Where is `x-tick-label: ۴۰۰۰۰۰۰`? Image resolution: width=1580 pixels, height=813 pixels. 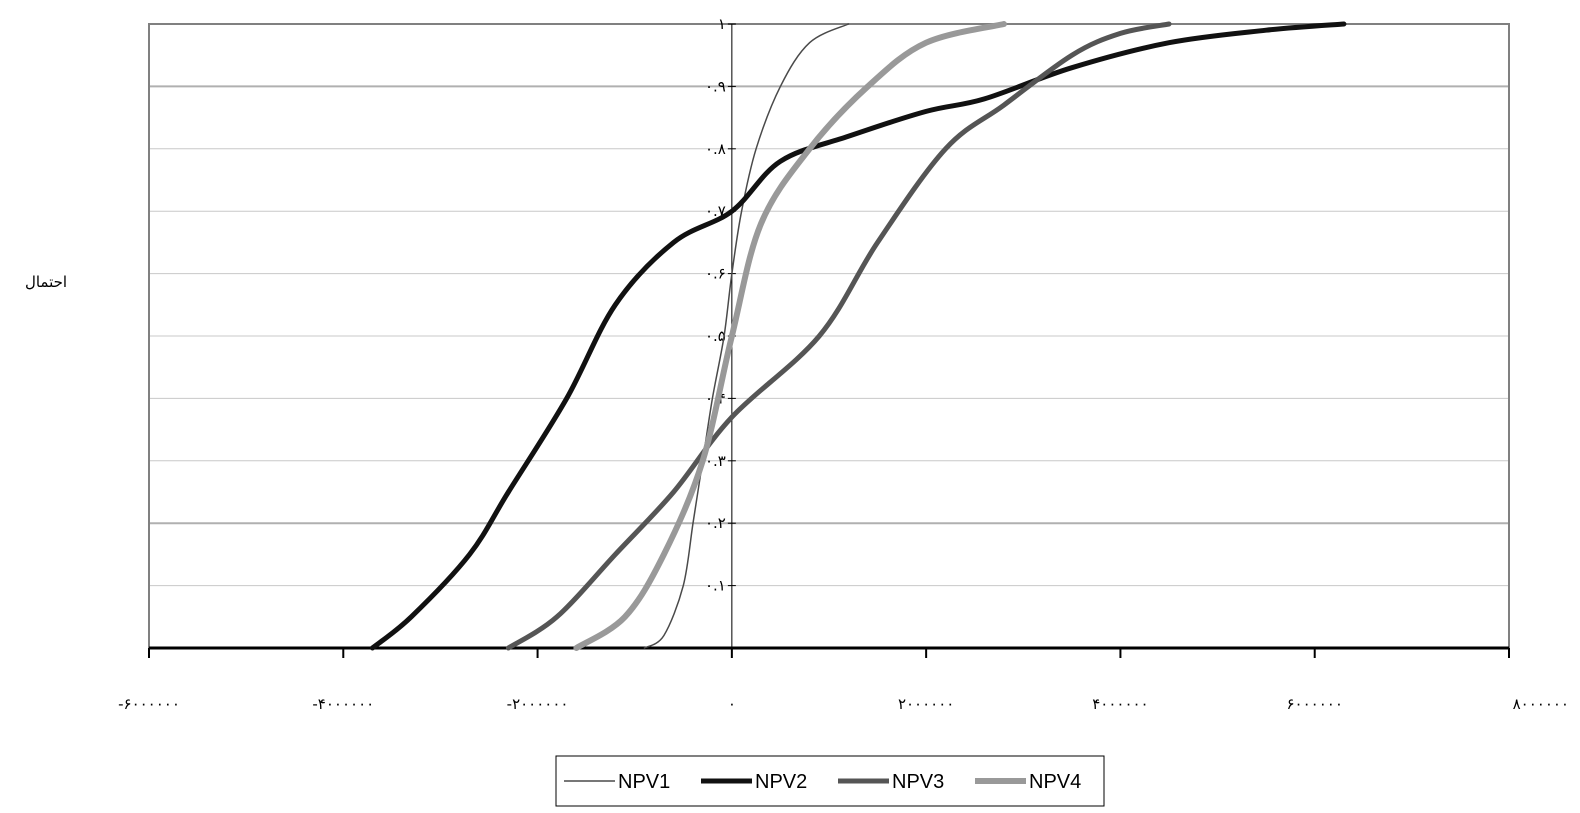 x-tick-label: ۴۰۰۰۰۰۰ is located at coordinates (1120, 704).